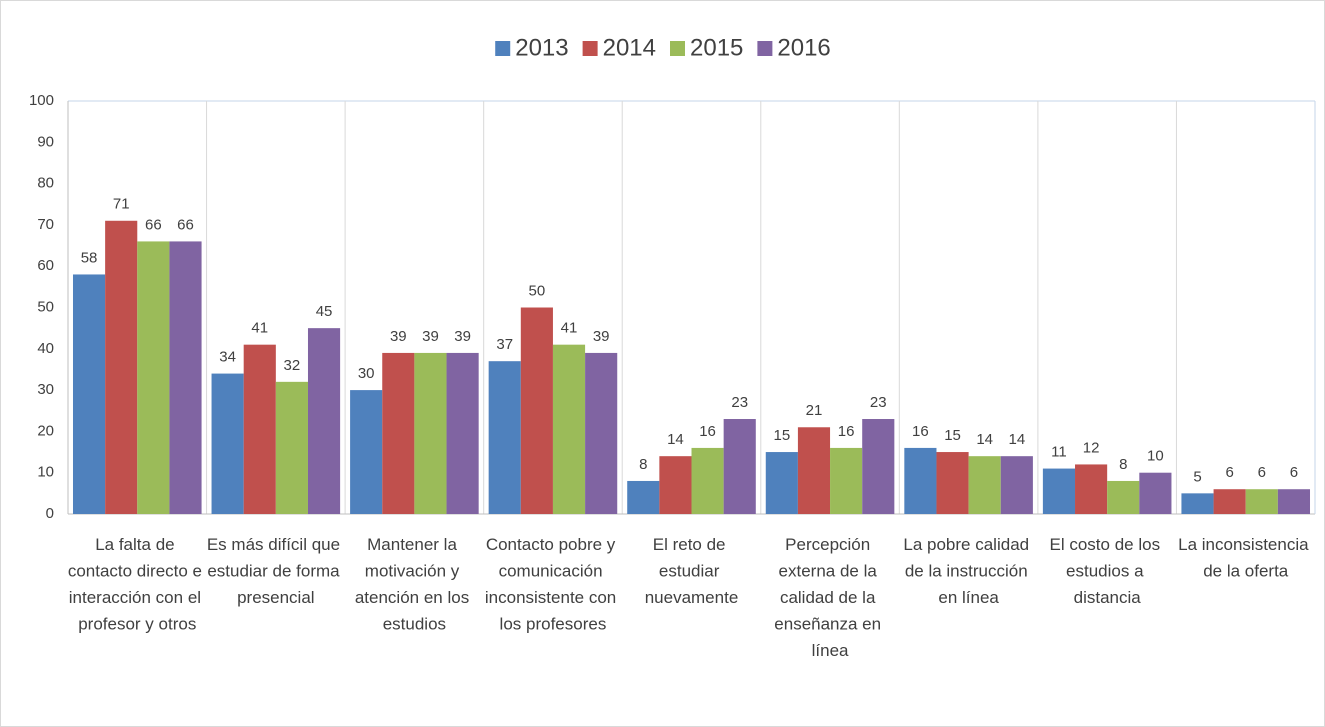 Image resolution: width=1325 pixels, height=727 pixels. Describe the element at coordinates (89, 257) in the screenshot. I see `data-label: 58` at that location.